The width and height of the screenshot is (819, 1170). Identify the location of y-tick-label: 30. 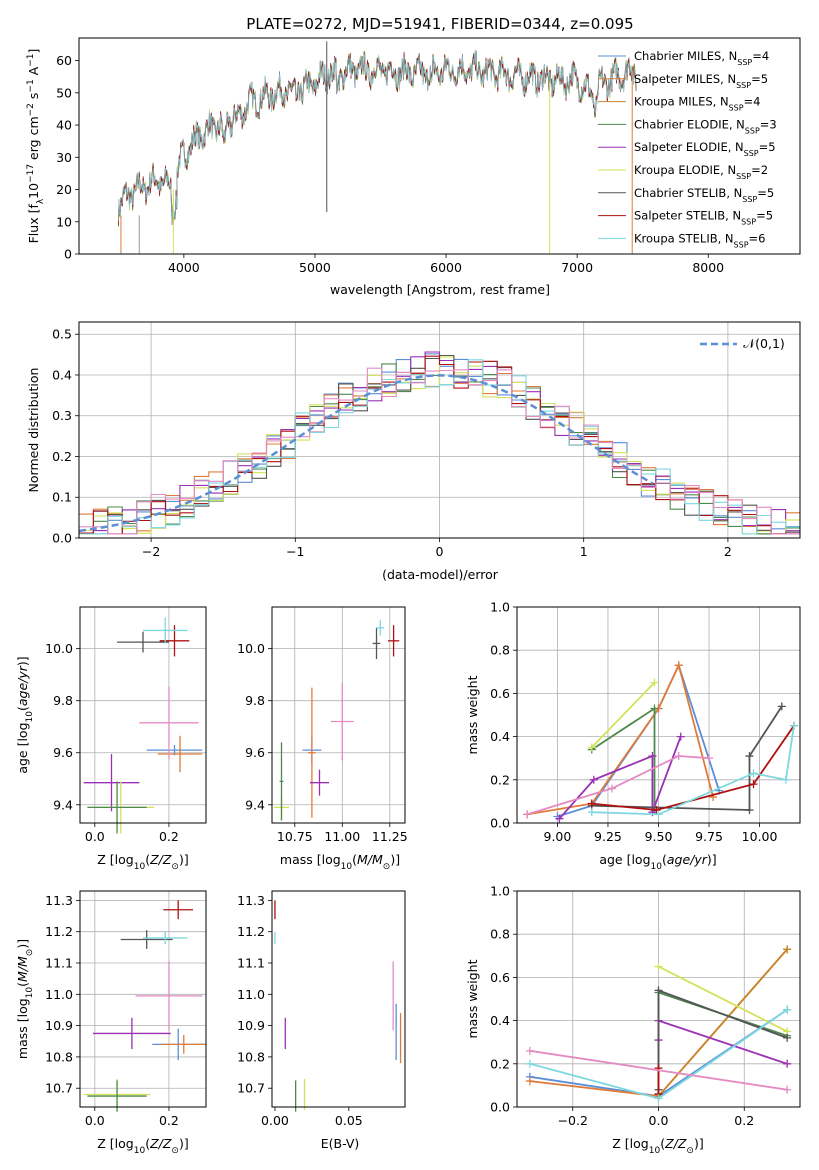
(64, 157).